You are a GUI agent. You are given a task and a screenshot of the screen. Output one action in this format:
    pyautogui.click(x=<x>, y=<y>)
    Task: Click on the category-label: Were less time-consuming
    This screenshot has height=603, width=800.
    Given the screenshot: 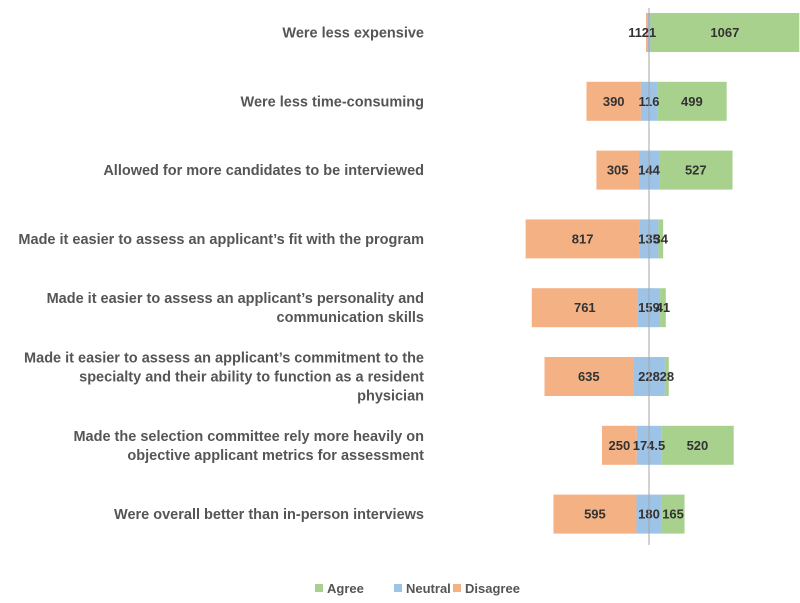 What is the action you would take?
    pyautogui.click(x=332, y=102)
    